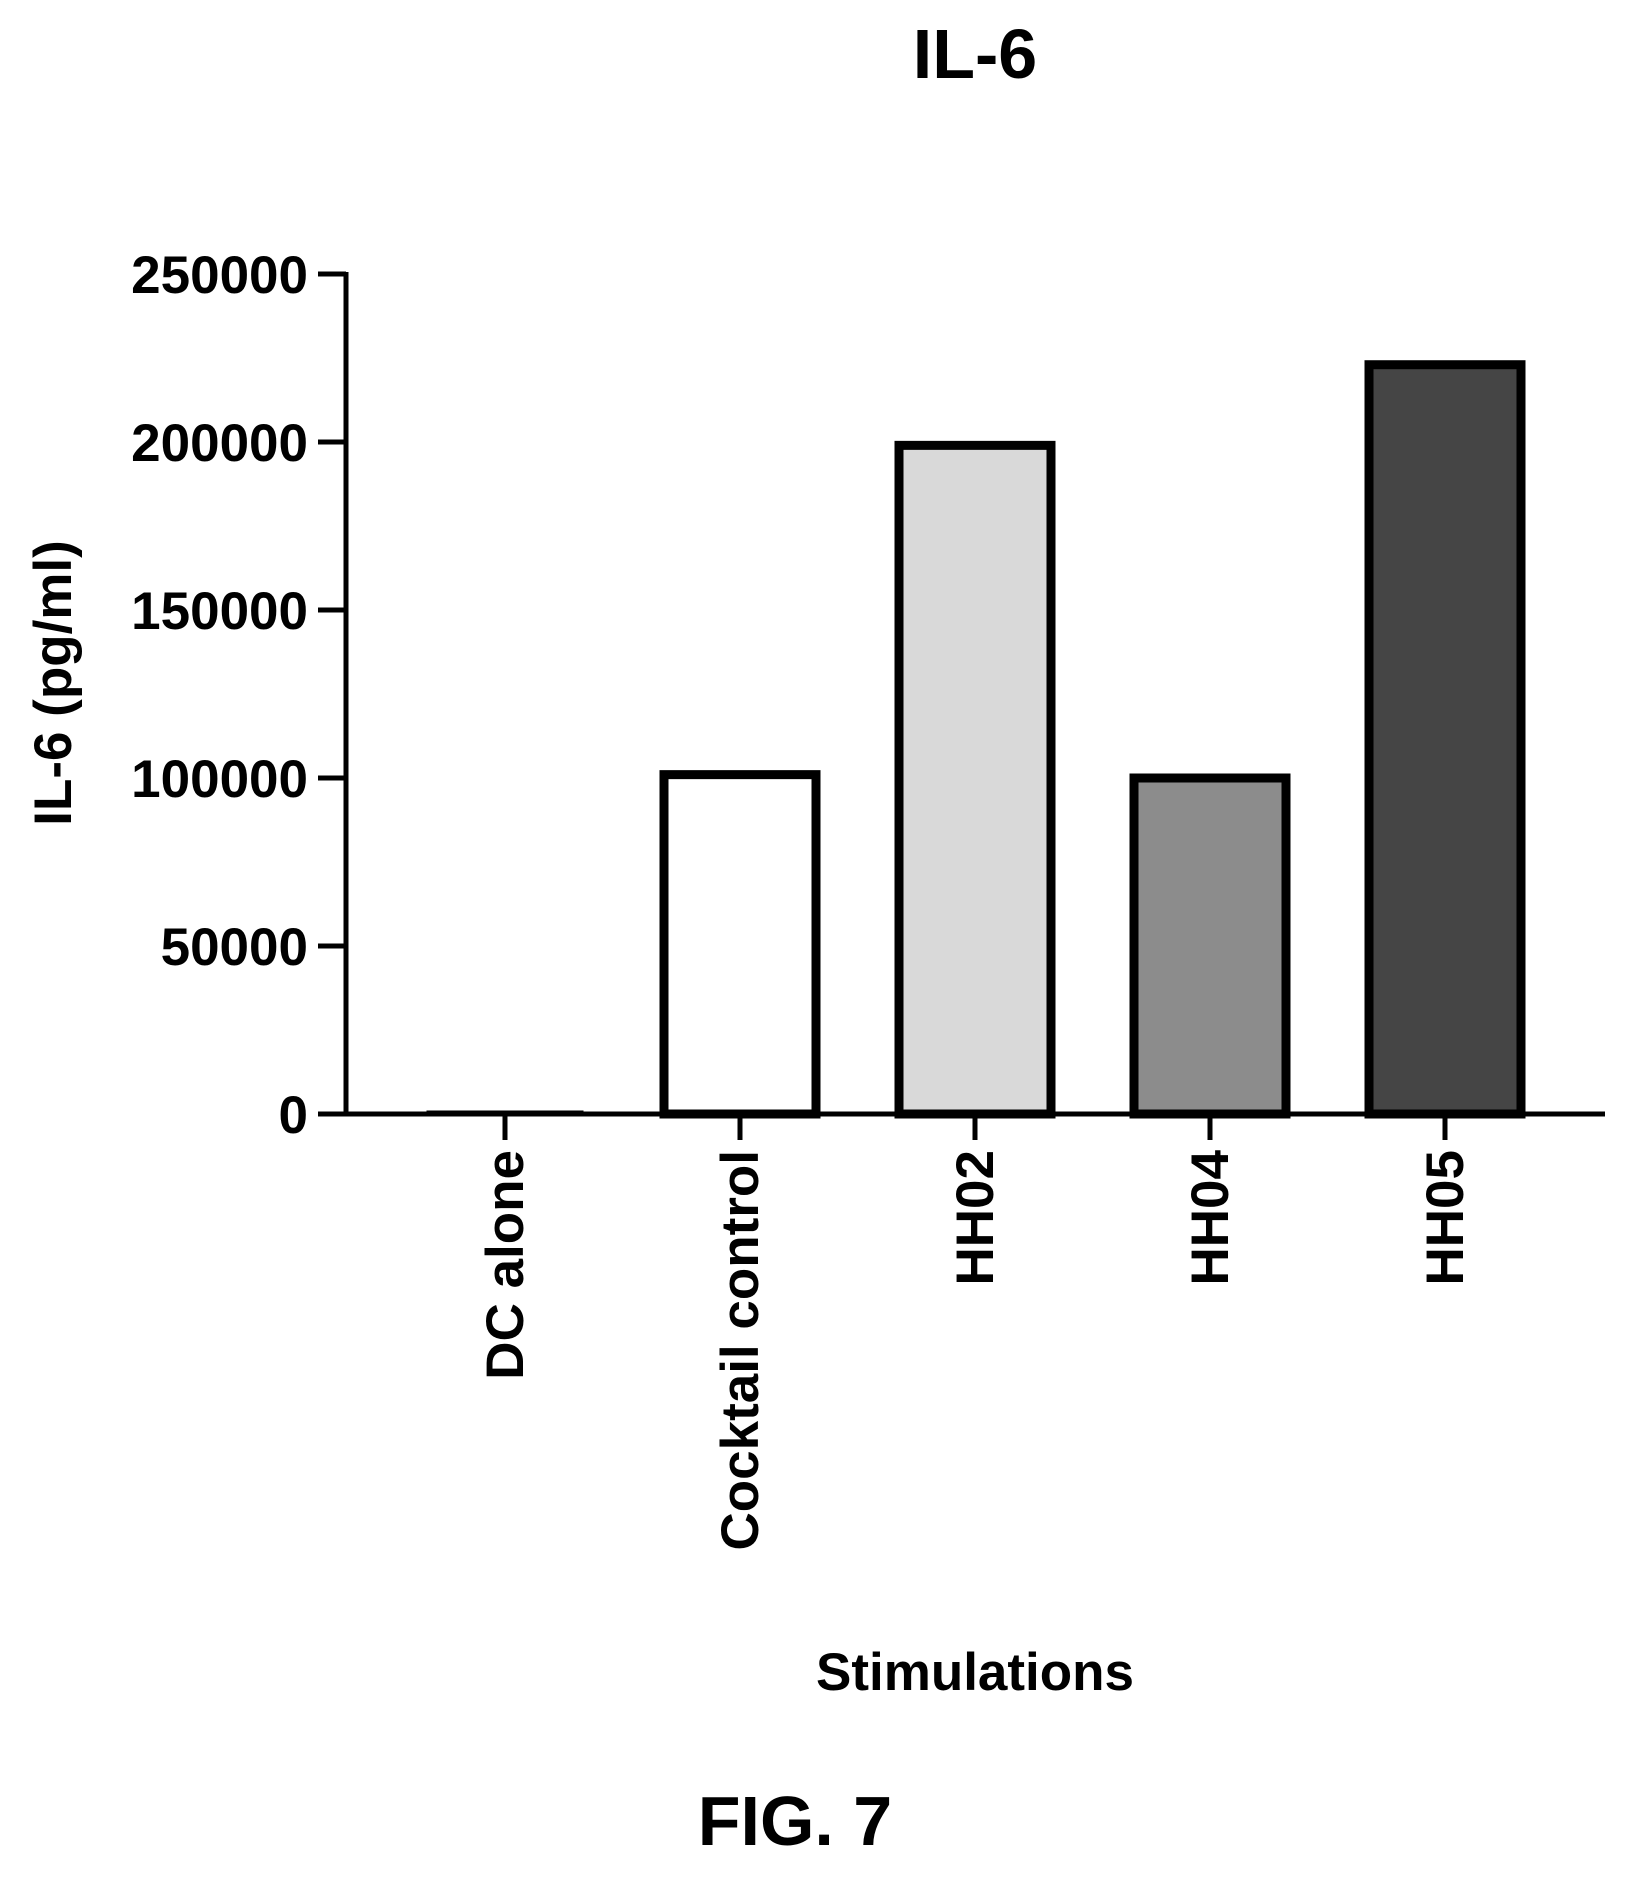 This screenshot has width=1626, height=1894. Describe the element at coordinates (219, 275) in the screenshot. I see `y-tick-label: 250000` at that location.